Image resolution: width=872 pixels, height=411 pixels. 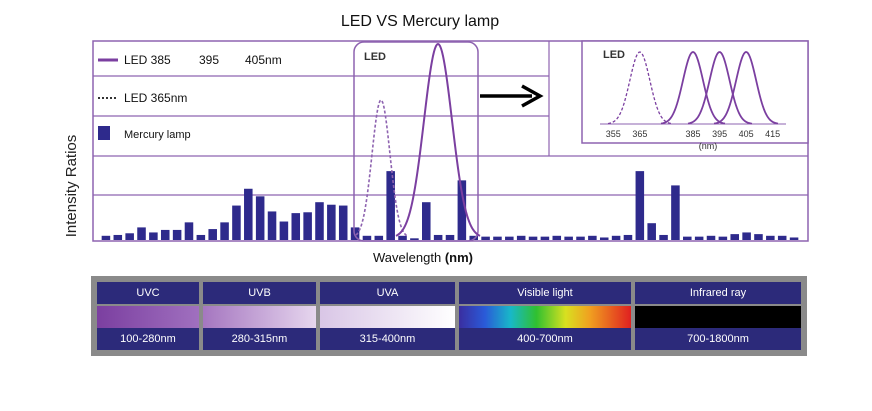 What do you see at coordinates (407, 257) in the screenshot?
I see `x-axis-label-text: Wavelength` at bounding box center [407, 257].